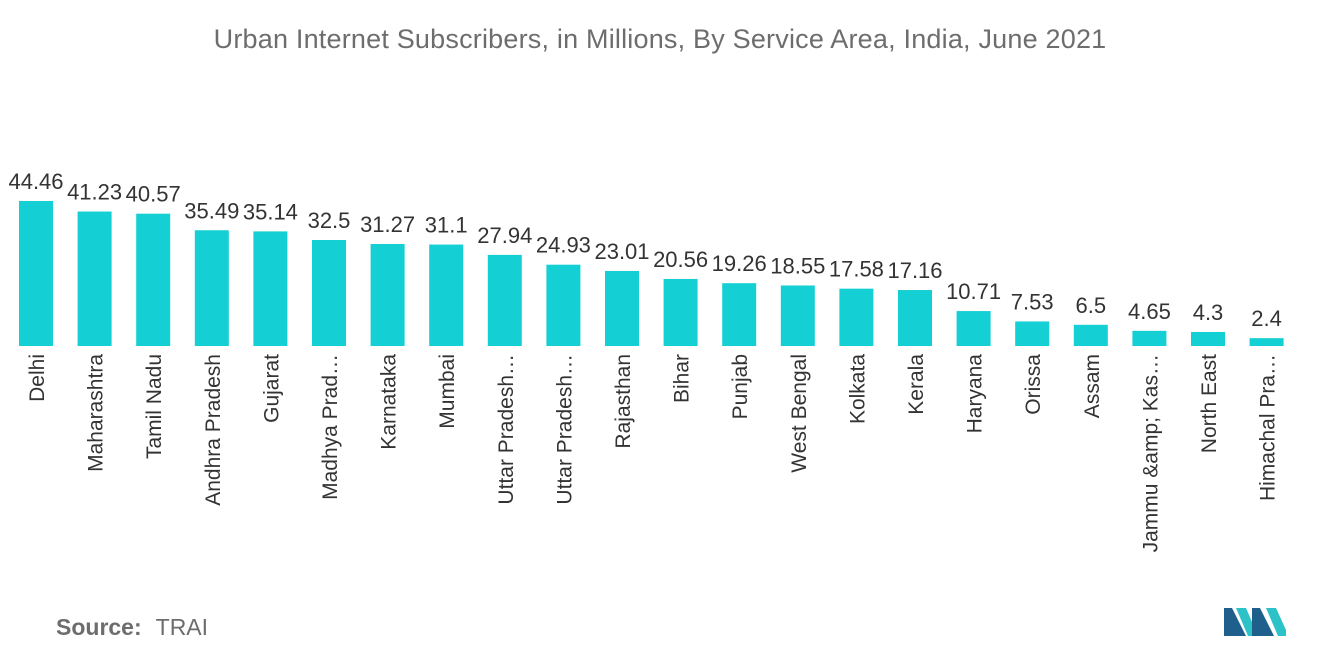  I want to click on category-tick-label: Kolkata, so click(857, 389).